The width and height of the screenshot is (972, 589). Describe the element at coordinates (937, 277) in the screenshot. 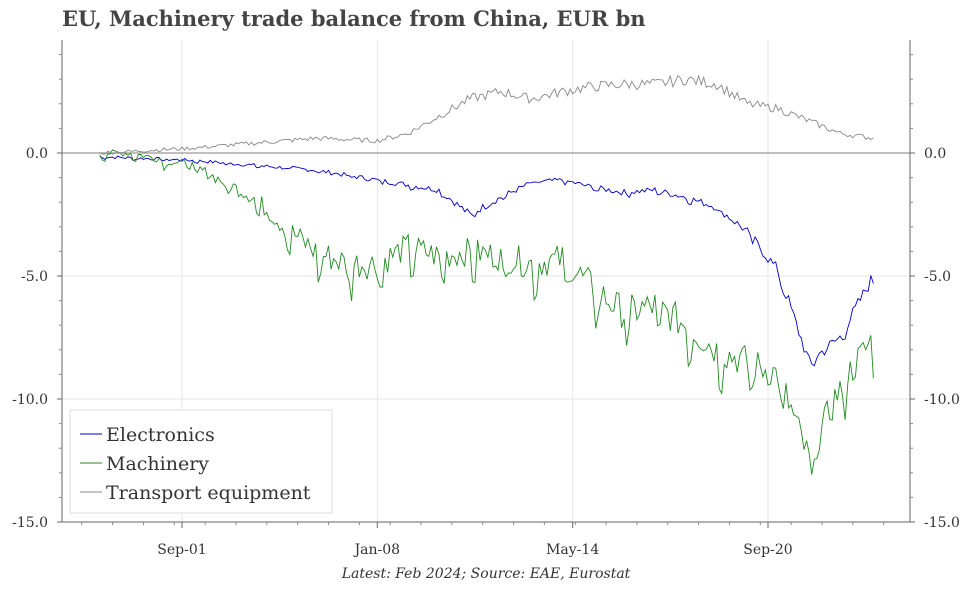

I see `y-tick-label-right: -5.0` at that location.